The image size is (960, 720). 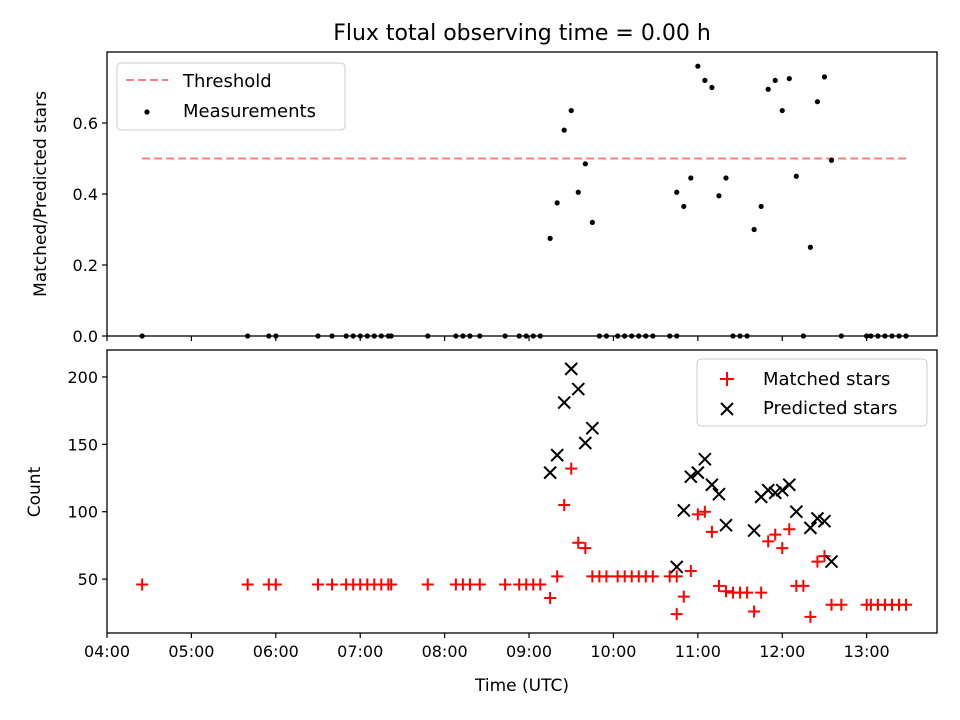 I want to click on x-tick-label: 11:00, so click(x=698, y=651).